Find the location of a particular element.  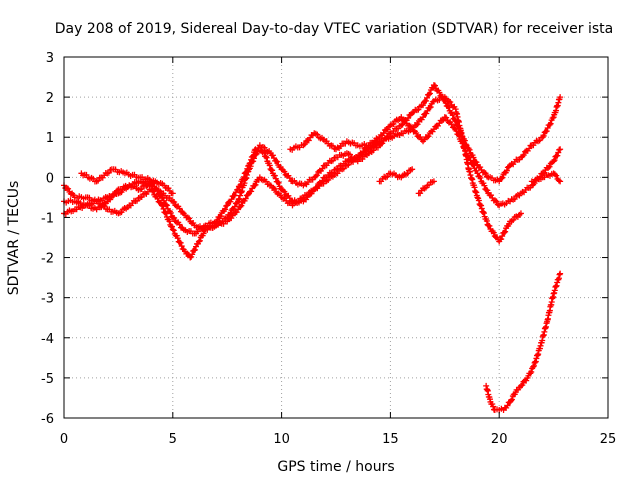

y-tick-label: -6 is located at coordinates (47, 419).